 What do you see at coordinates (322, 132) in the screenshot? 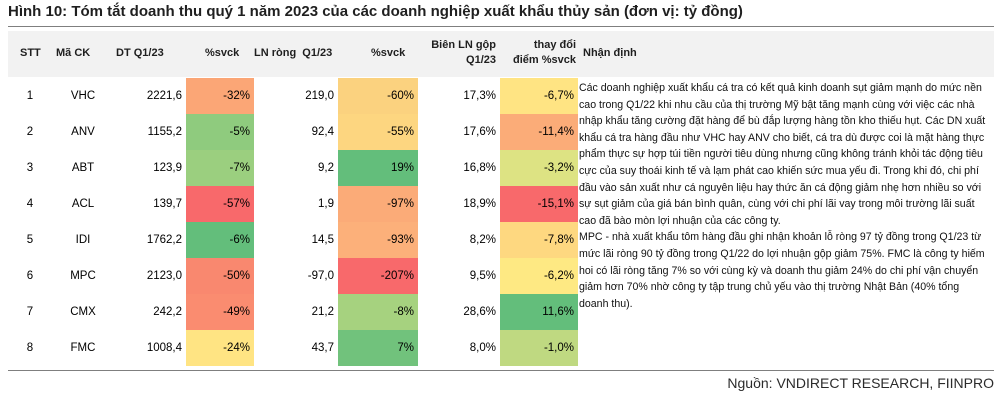
I see `cell-ln-rong: 92,4` at bounding box center [322, 132].